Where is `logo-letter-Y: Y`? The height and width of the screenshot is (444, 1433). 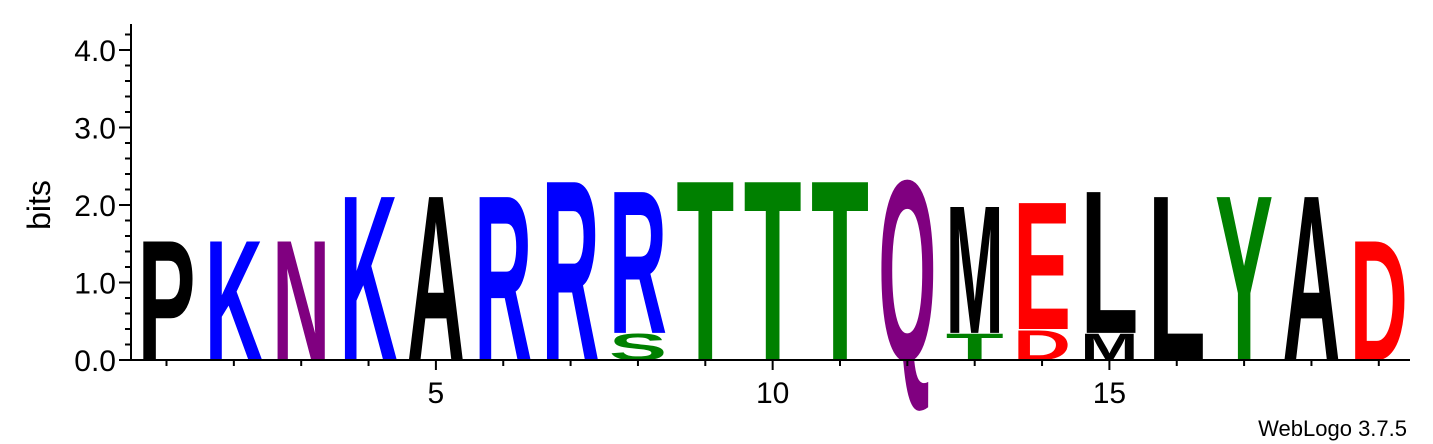 logo-letter-Y: Y is located at coordinates (1244, 278).